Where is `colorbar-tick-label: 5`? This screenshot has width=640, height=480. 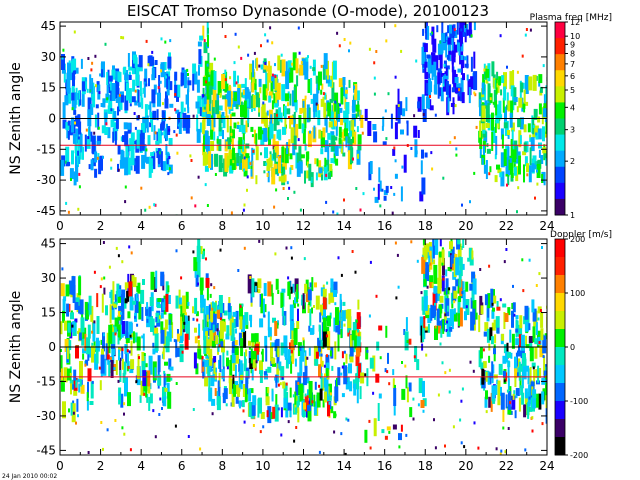 colorbar-tick-label: 5 is located at coordinates (572, 90).